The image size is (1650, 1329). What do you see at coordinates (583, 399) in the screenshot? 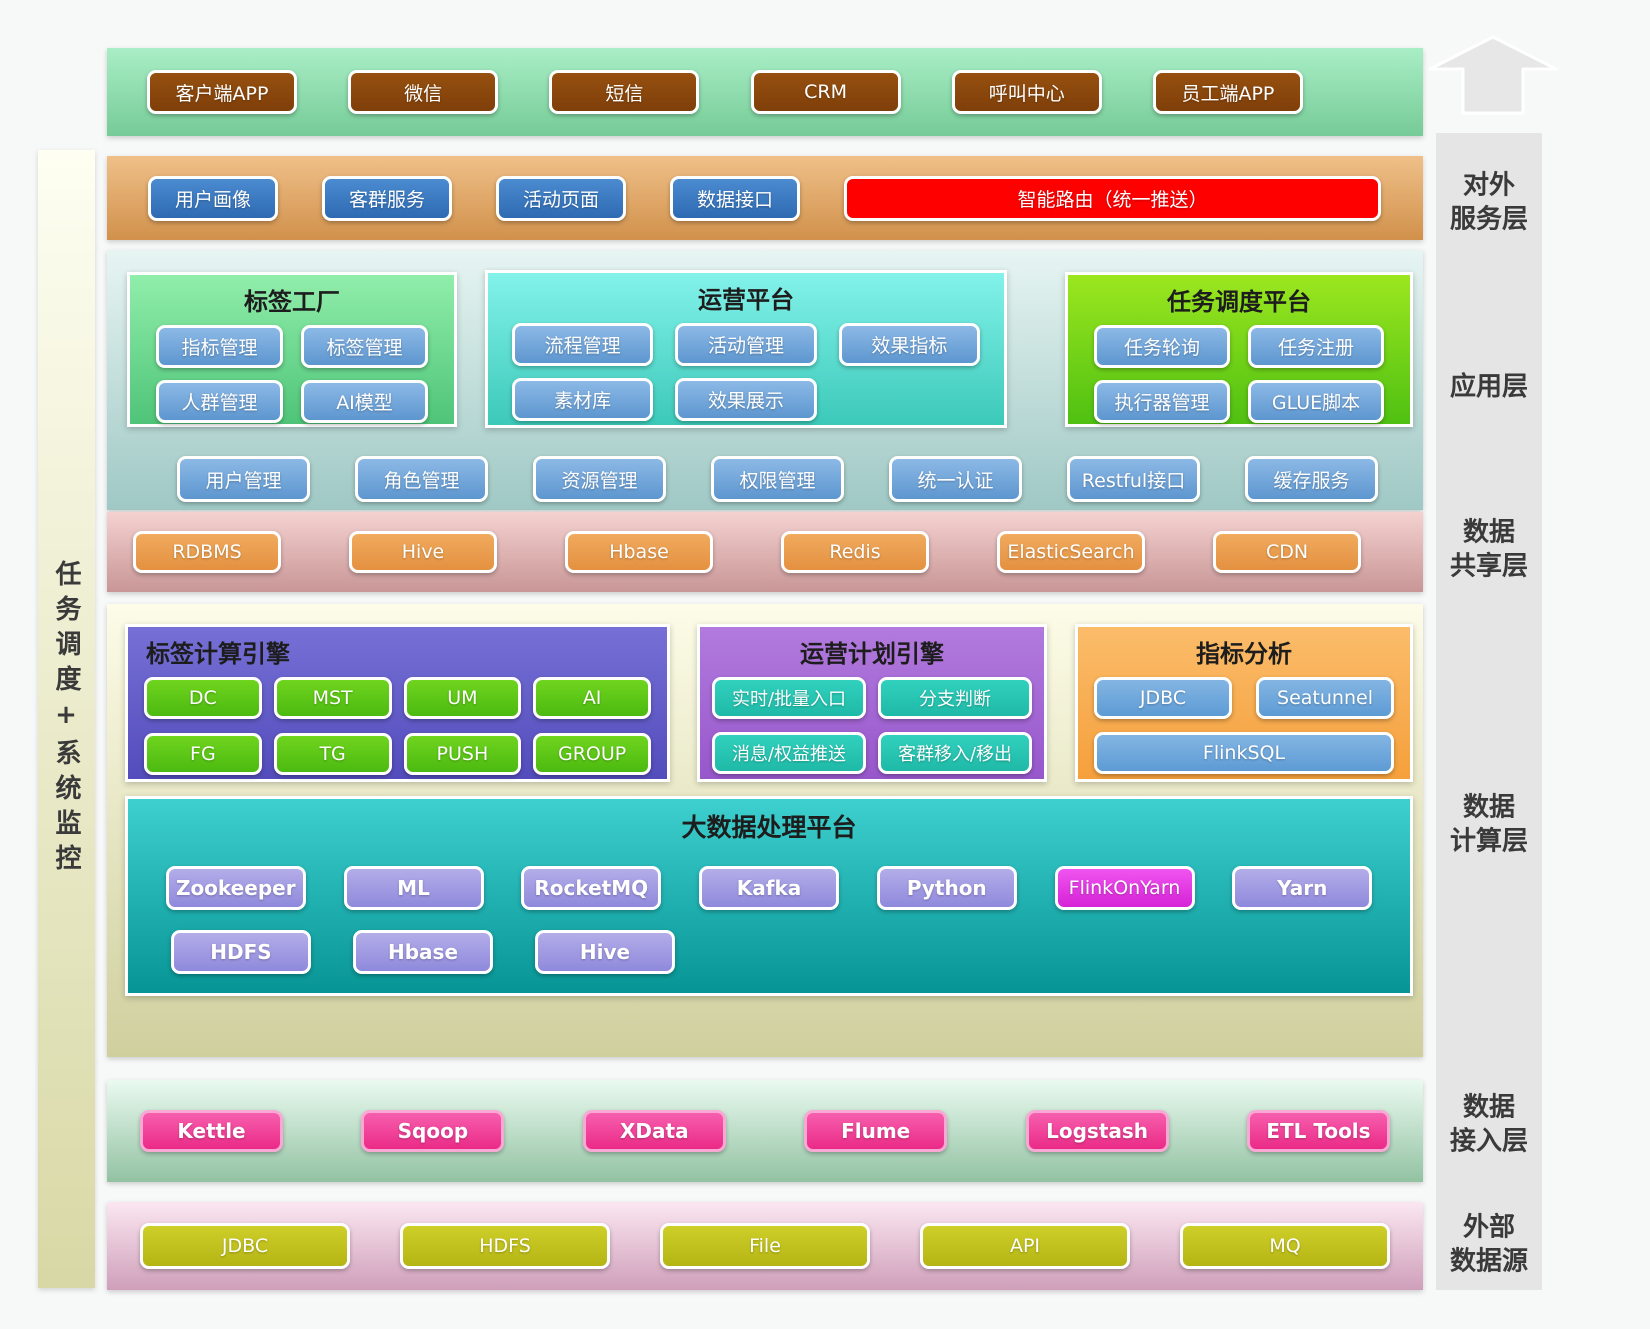
I see `btn-material-lib: 素材库` at bounding box center [583, 399].